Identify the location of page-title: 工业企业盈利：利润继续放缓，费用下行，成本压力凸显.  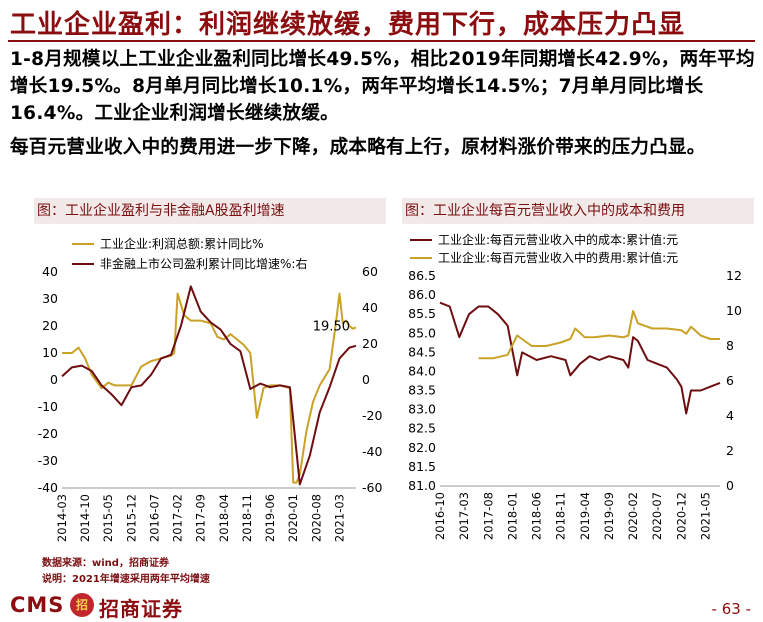
(348, 25).